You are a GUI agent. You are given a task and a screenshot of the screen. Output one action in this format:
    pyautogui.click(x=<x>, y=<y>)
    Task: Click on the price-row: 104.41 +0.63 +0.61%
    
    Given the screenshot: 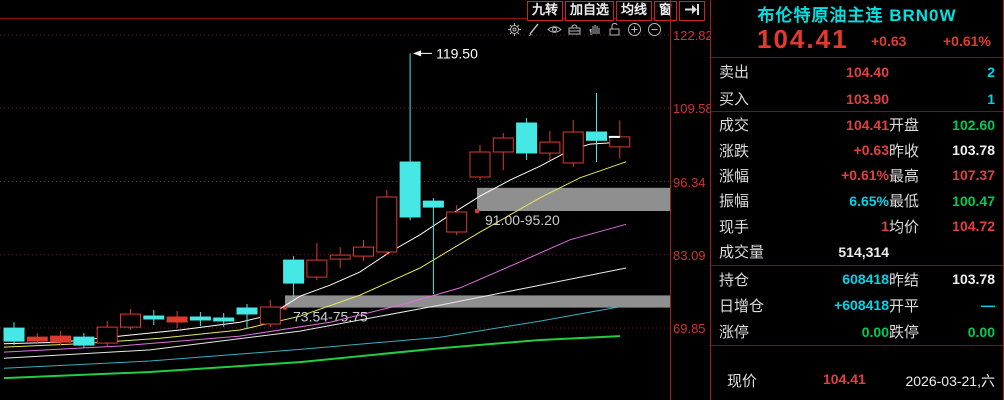 What is the action you would take?
    pyautogui.click(x=857, y=40)
    